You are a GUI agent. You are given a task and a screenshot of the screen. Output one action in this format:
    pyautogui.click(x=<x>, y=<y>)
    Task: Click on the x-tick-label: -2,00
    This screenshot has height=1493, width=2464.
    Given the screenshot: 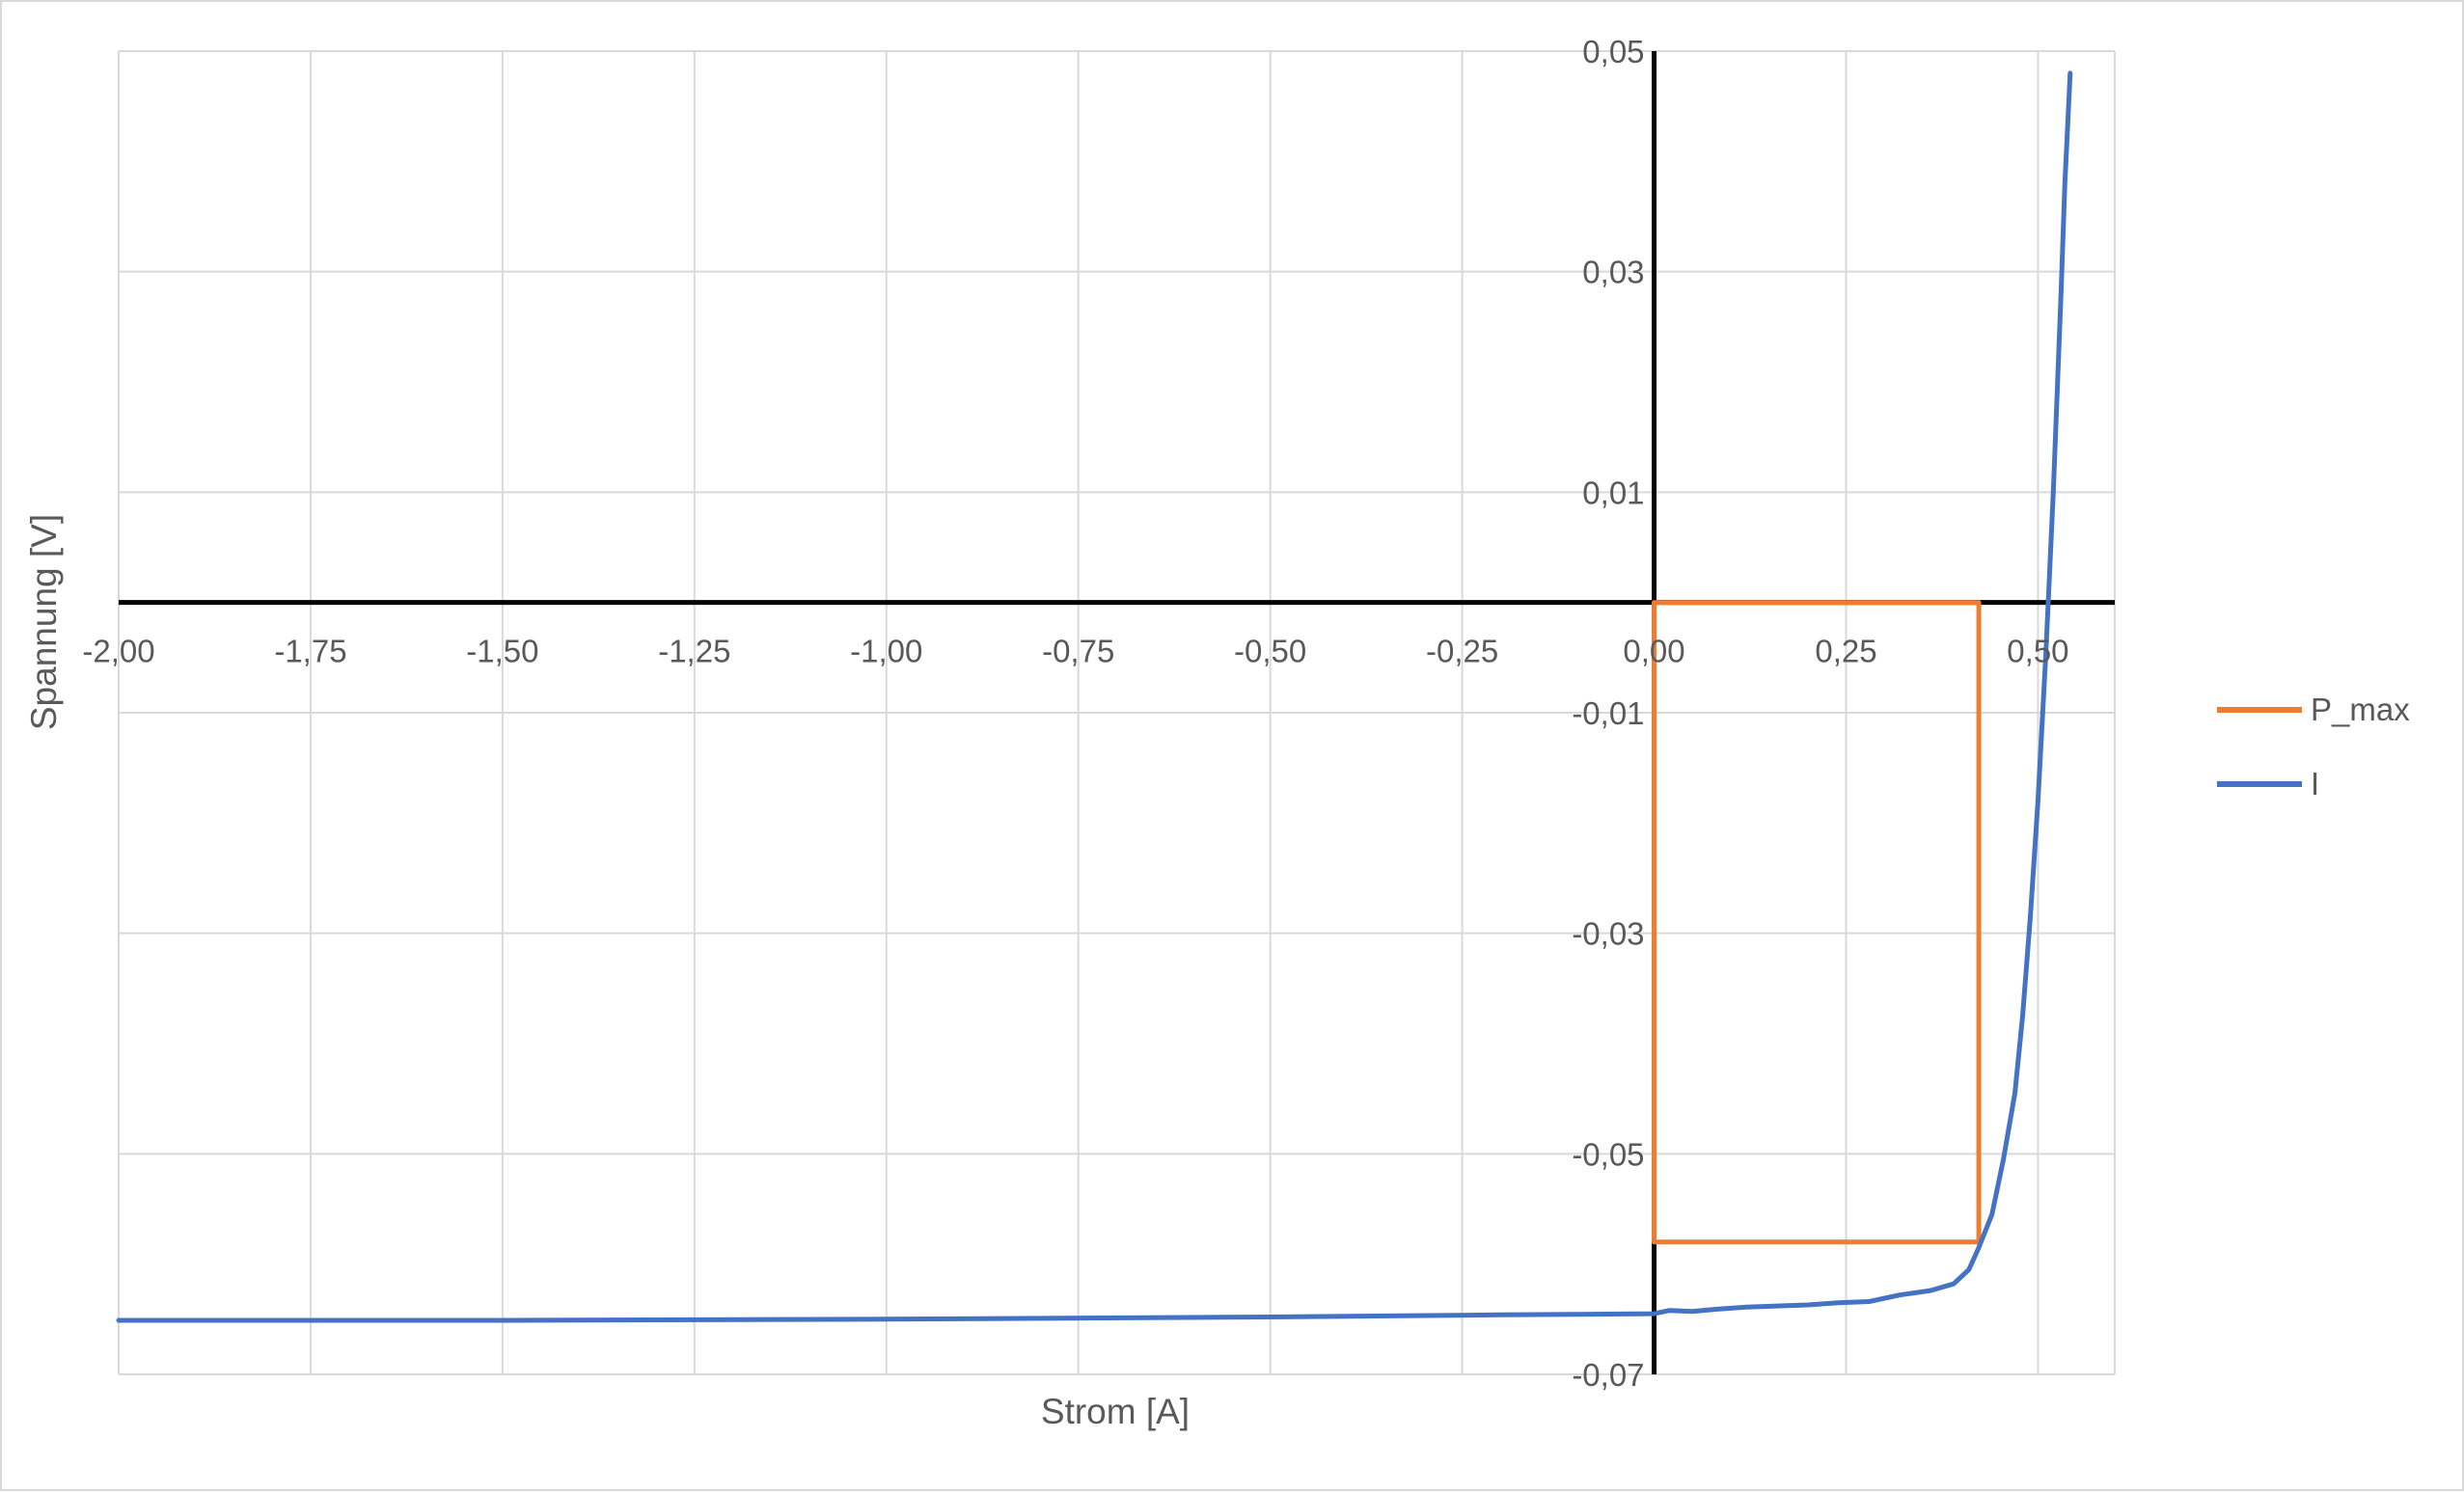 What is the action you would take?
    pyautogui.click(x=118, y=652)
    